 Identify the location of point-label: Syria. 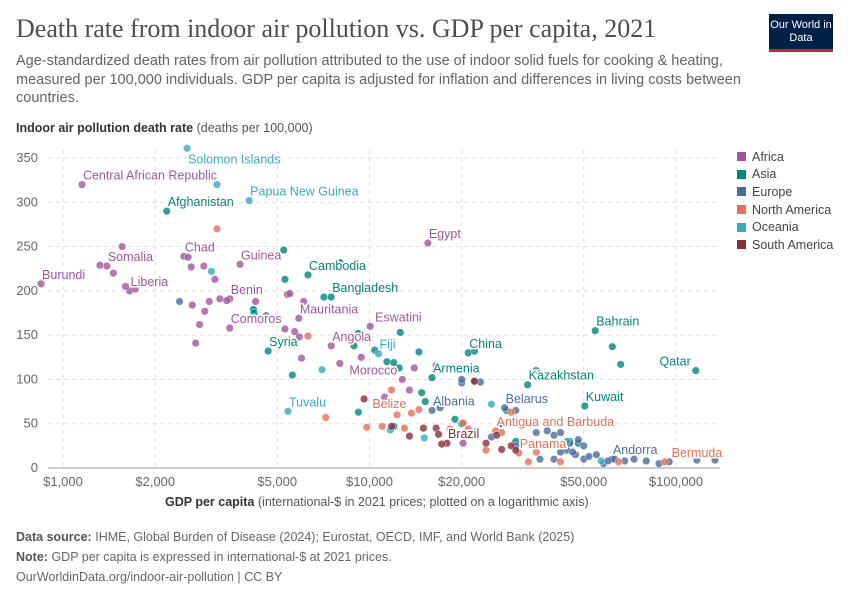
(283, 342).